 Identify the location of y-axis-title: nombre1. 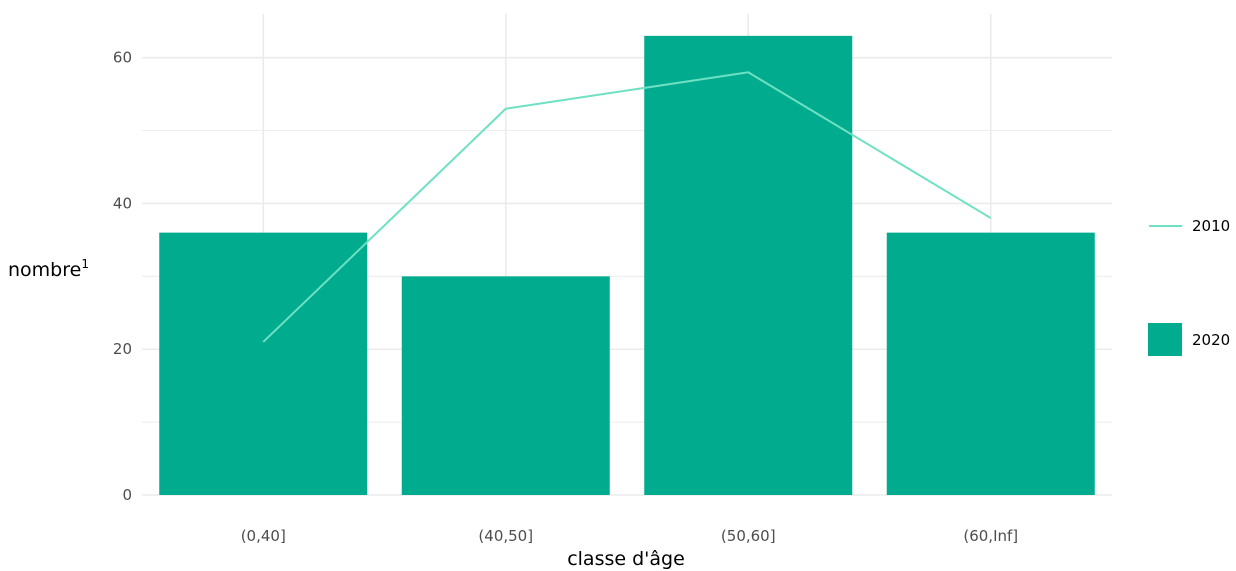
(48, 269).